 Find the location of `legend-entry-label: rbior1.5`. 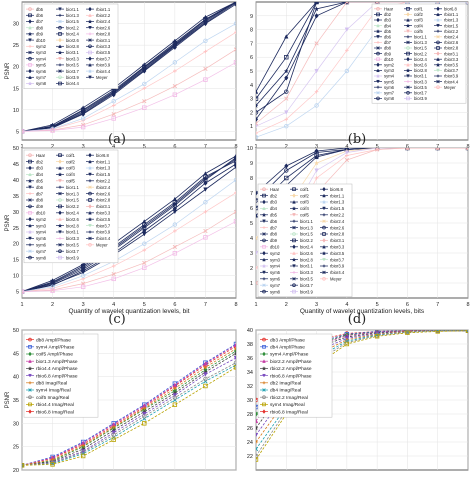

legend-entry-label: rbior1.5 is located at coordinates (337, 208).